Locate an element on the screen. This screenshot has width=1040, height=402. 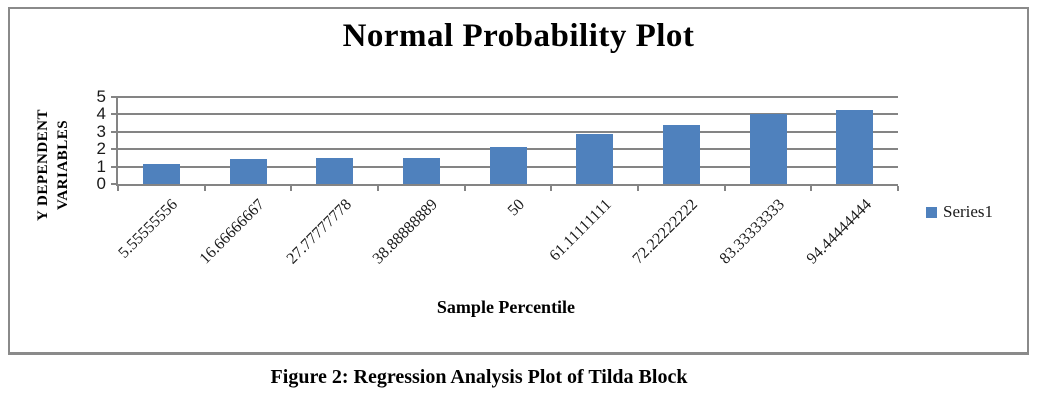
y-tick-label: 5 is located at coordinates (101, 96).